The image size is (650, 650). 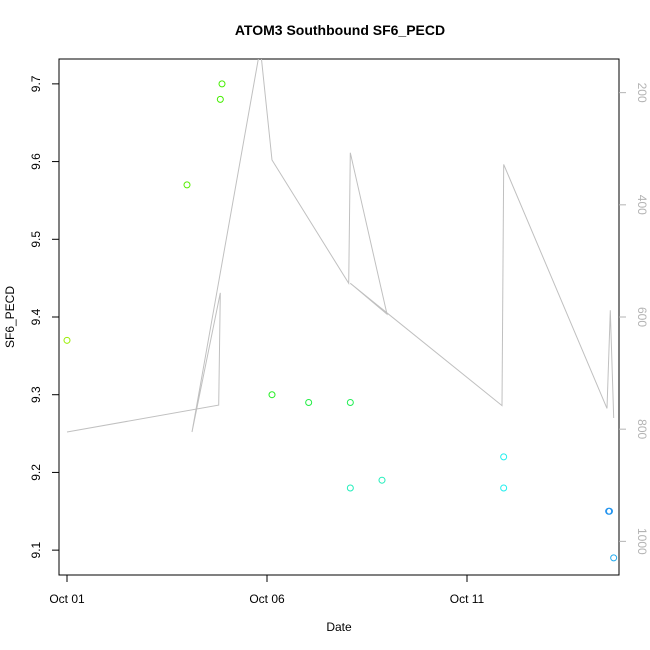 I want to click on right-tick-label: 600, so click(x=642, y=317).